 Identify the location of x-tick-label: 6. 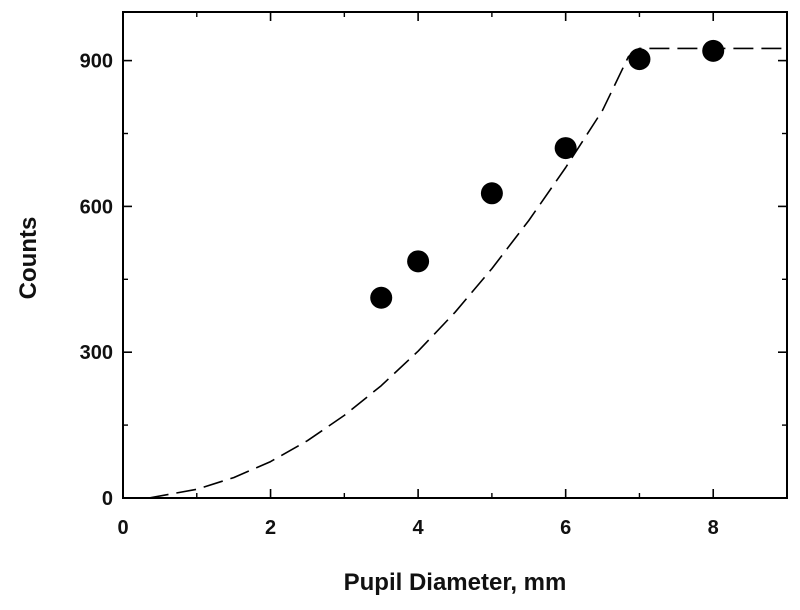
(565, 528).